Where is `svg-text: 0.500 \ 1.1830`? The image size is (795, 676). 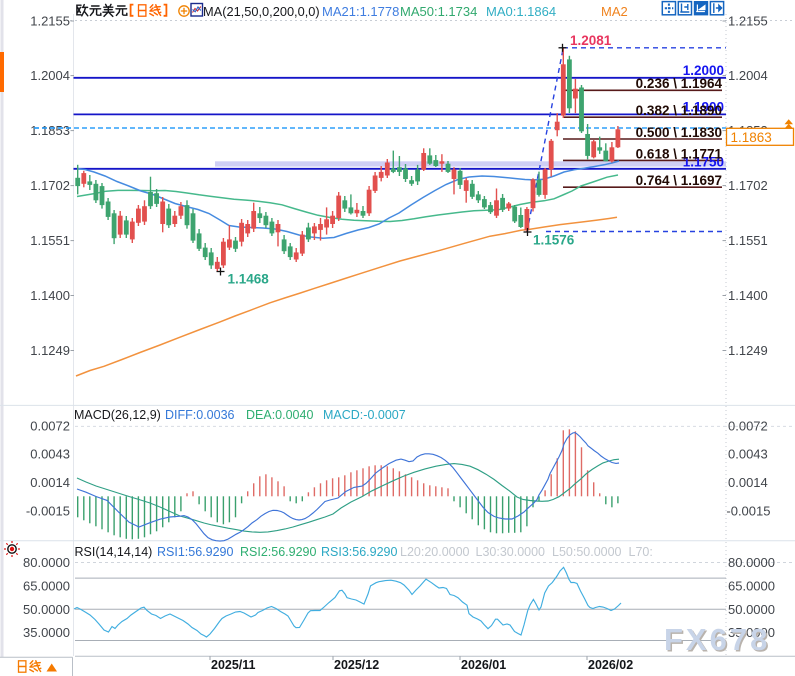
svg-text: 0.500 \ 1.1830 is located at coordinates (679, 132).